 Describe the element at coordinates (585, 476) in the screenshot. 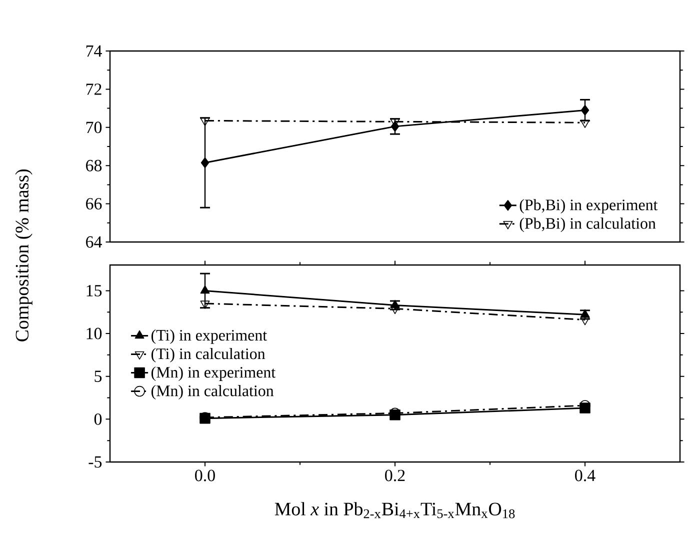

I see `x-tick-label: 0.4` at that location.